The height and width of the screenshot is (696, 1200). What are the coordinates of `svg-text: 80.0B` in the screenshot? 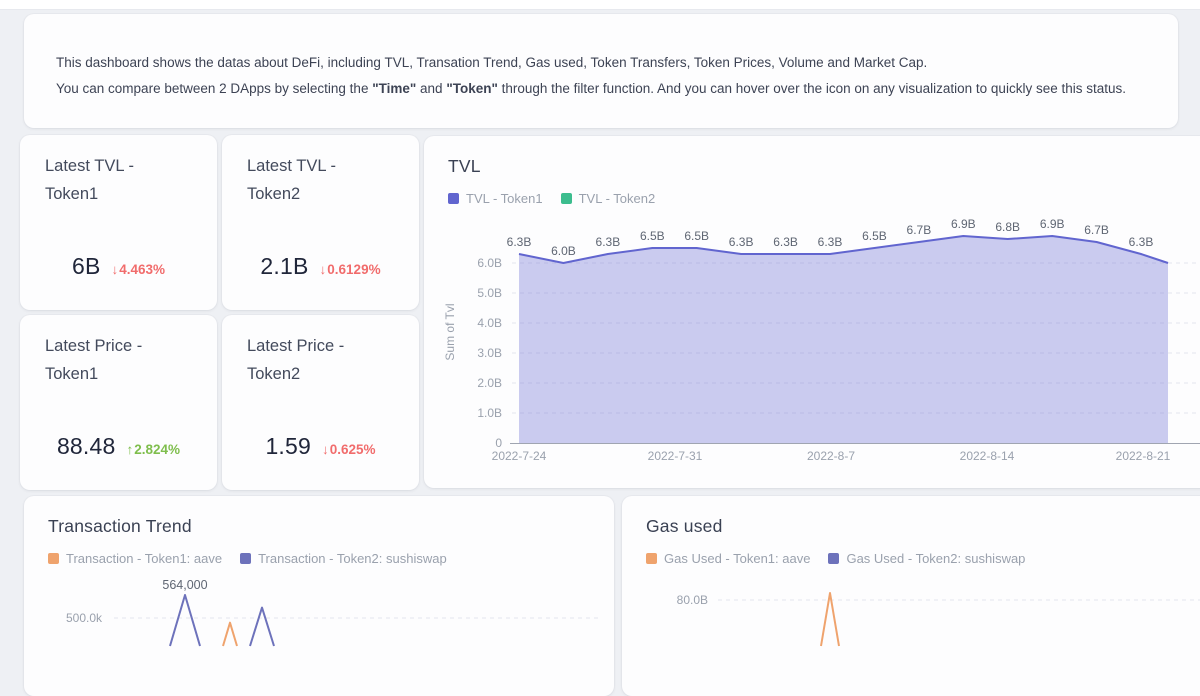 It's located at (692, 600).